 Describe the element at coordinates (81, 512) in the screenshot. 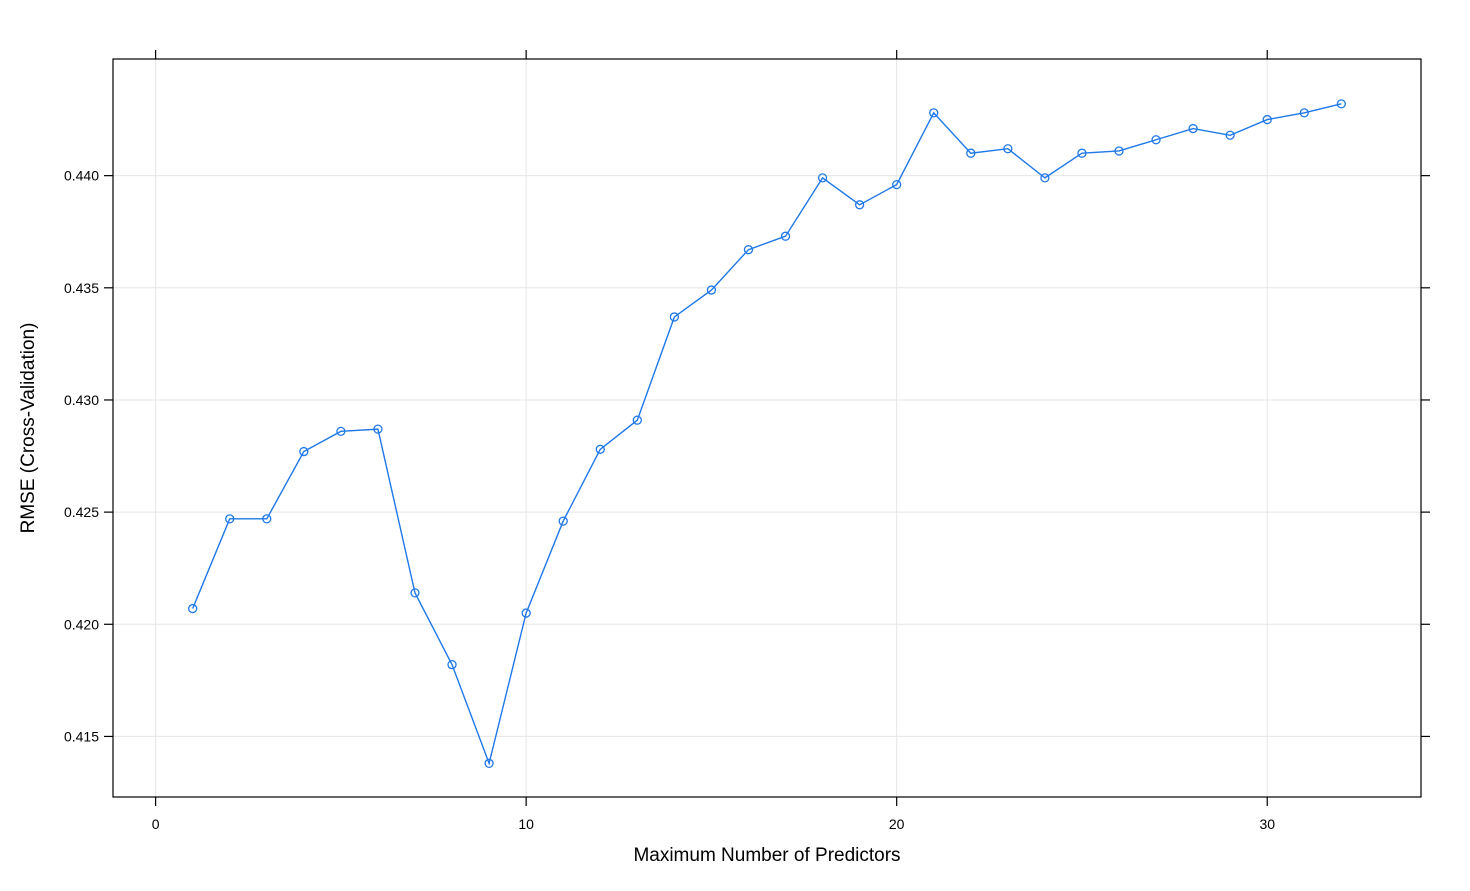

I see `y-tick-label: 0.425` at that location.